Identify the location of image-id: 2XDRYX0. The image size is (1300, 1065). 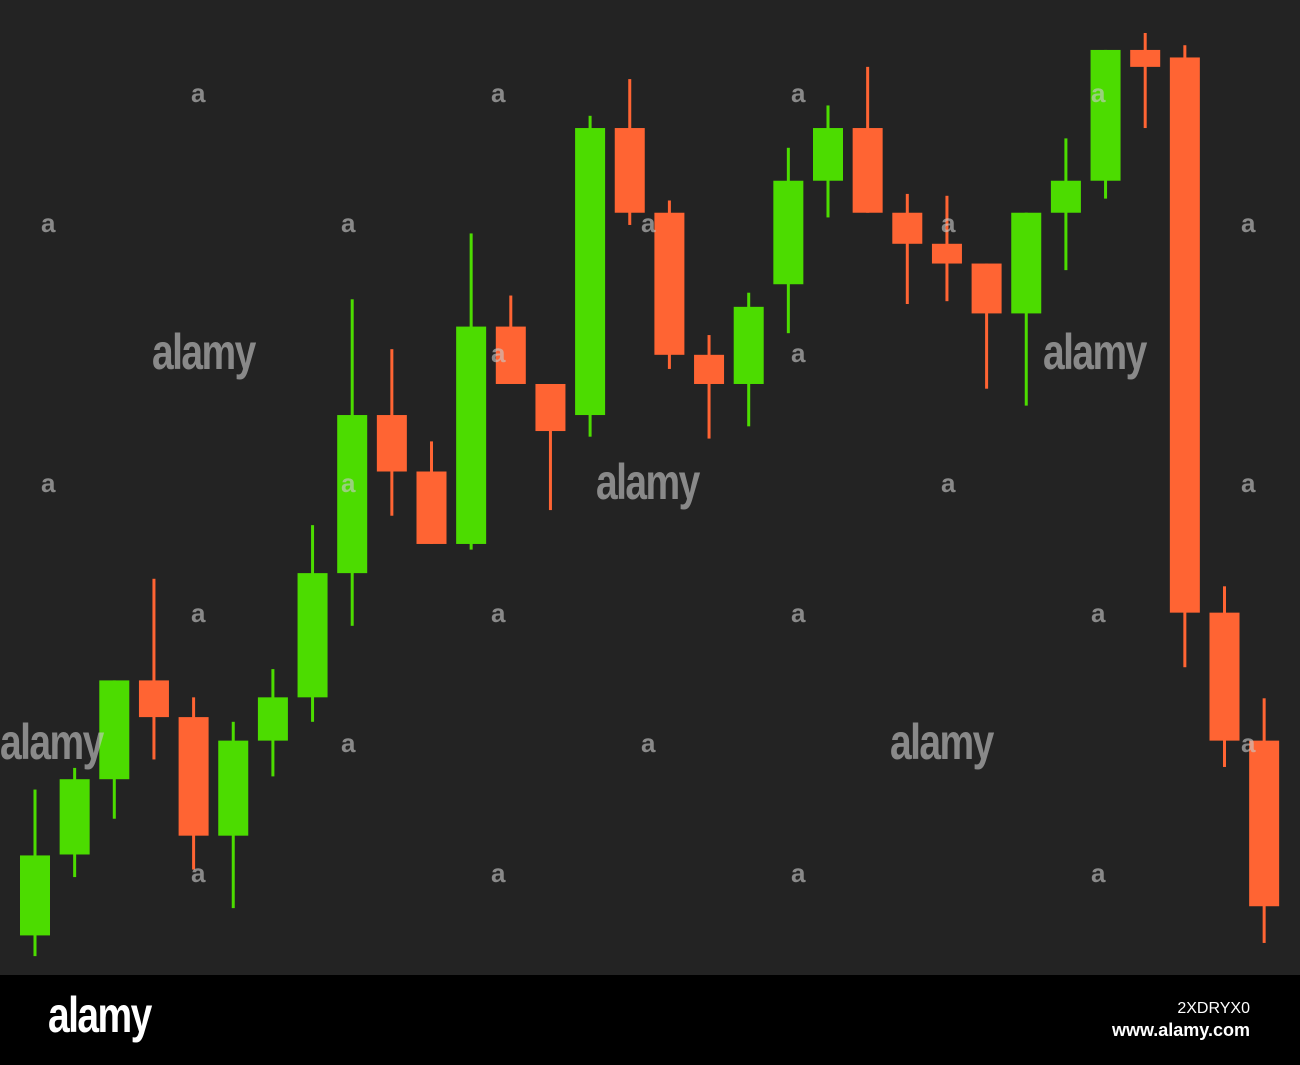
(1213, 1008).